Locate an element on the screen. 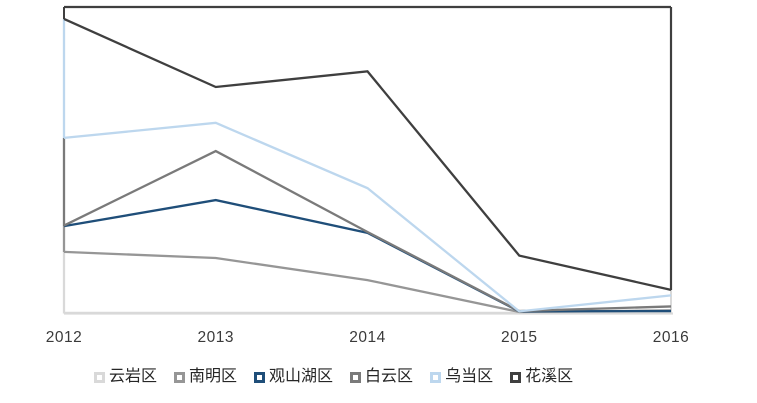 This screenshot has height=403, width=757. legend-key-square-wudang is located at coordinates (436, 377).